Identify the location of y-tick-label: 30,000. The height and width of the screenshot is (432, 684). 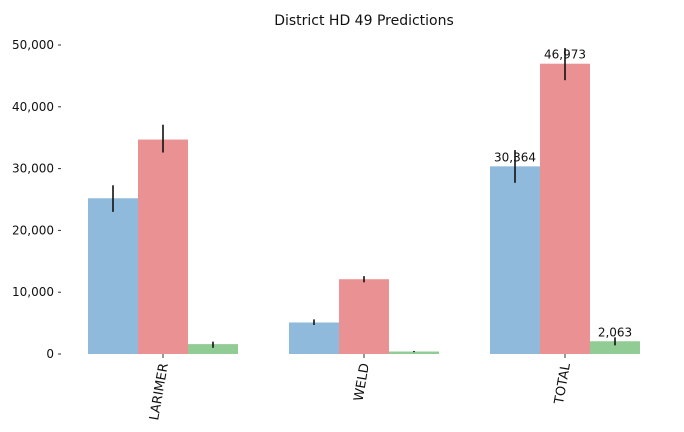
(33, 169).